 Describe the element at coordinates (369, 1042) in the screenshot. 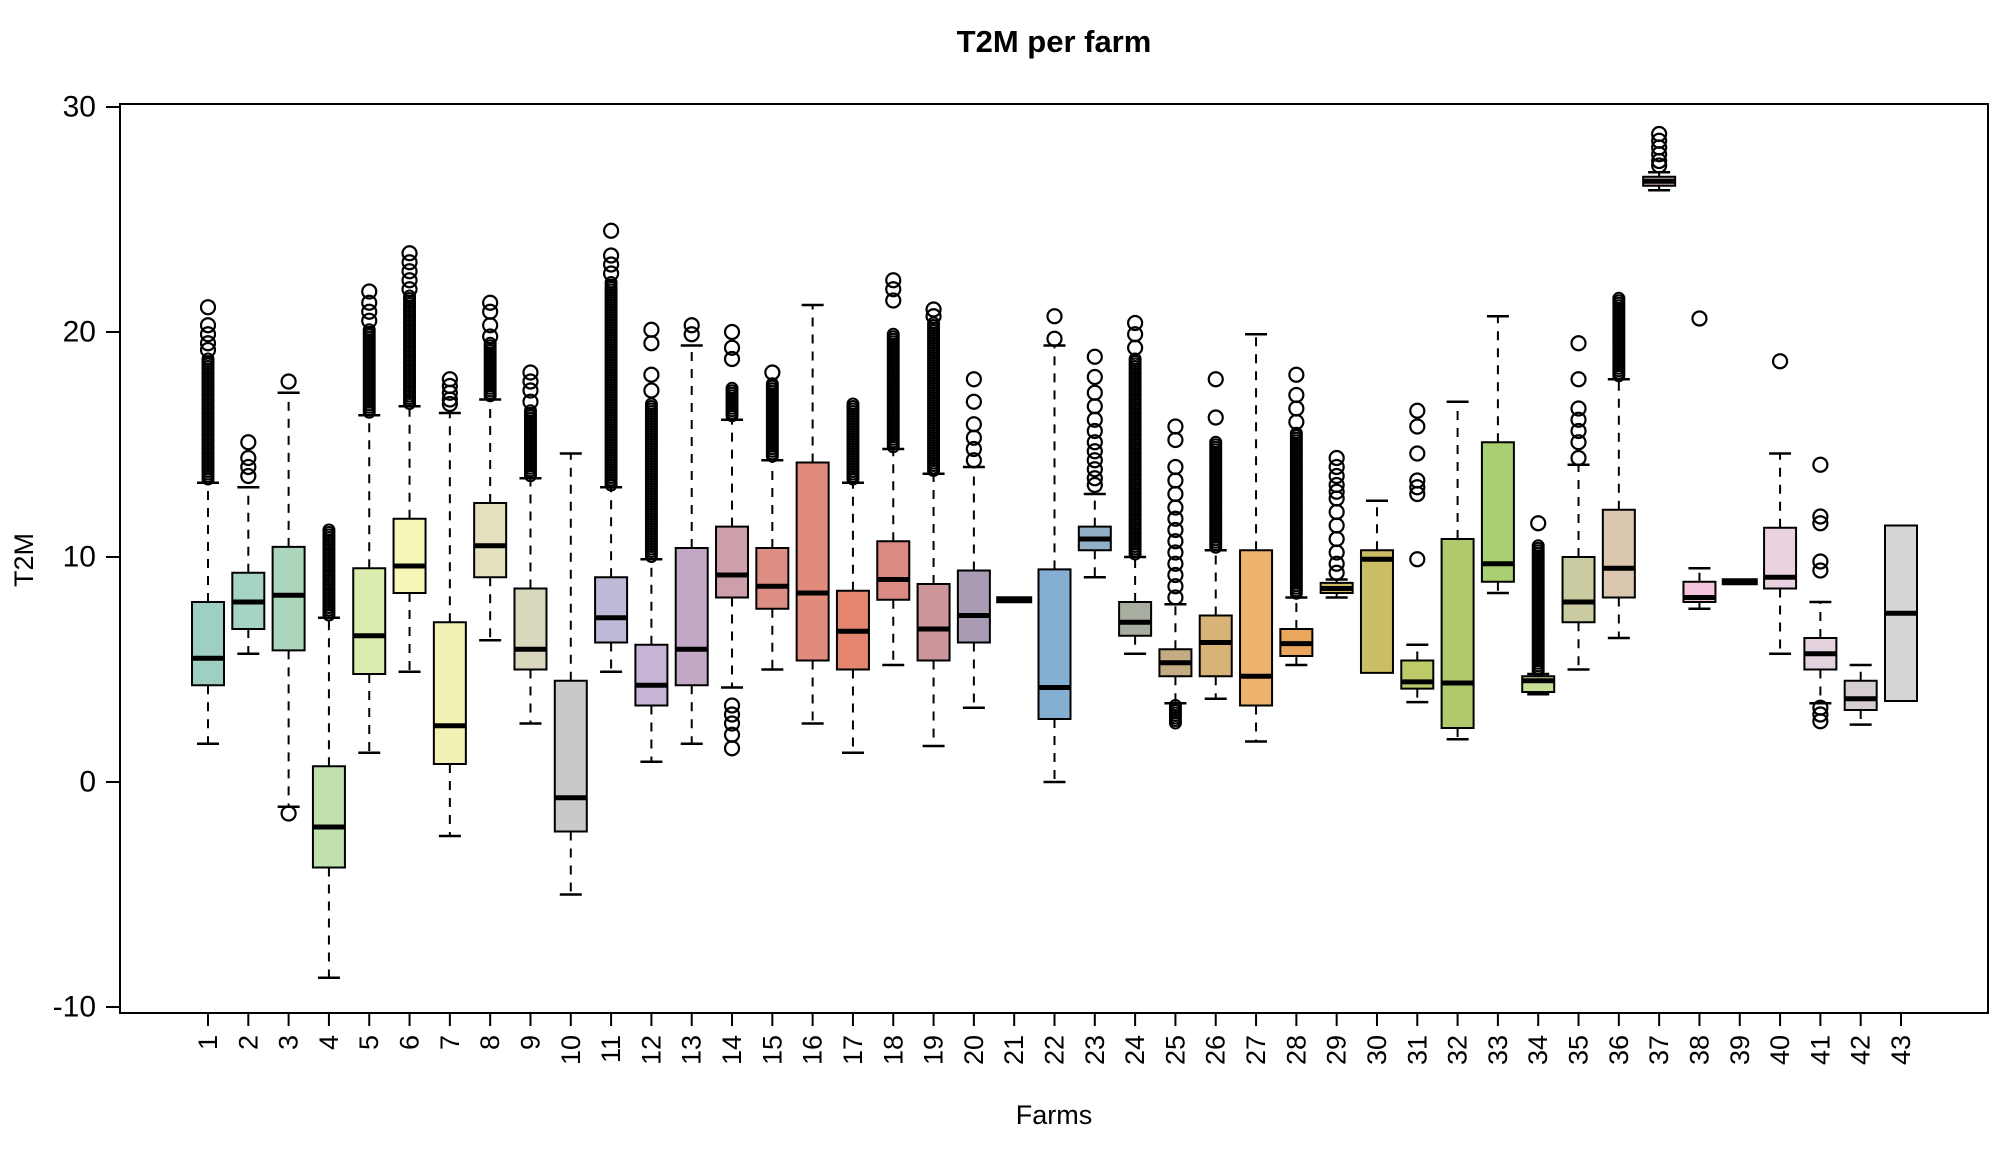

I see `x-tick-label: 5` at that location.